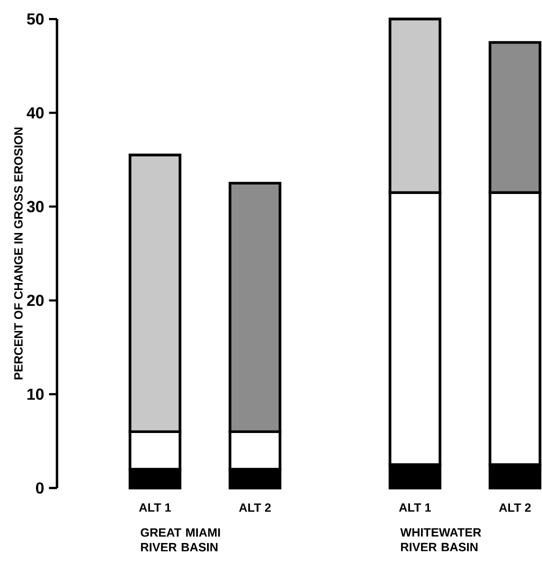 This screenshot has height=569, width=542. I want to click on text: WHITEWATER RIVER BASIN, so click(441, 540).